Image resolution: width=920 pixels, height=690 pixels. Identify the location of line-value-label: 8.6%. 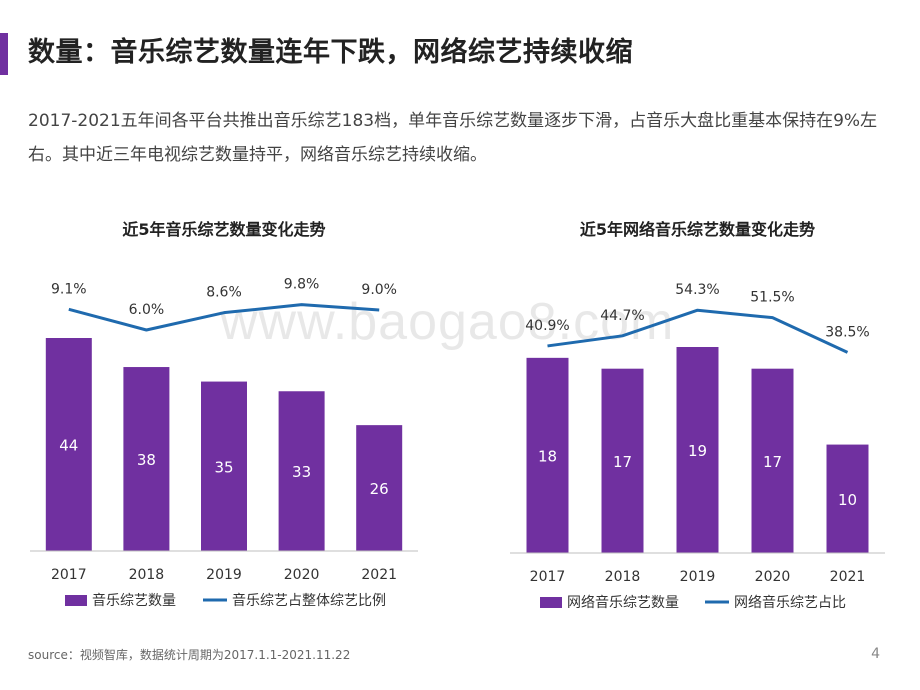
(224, 293).